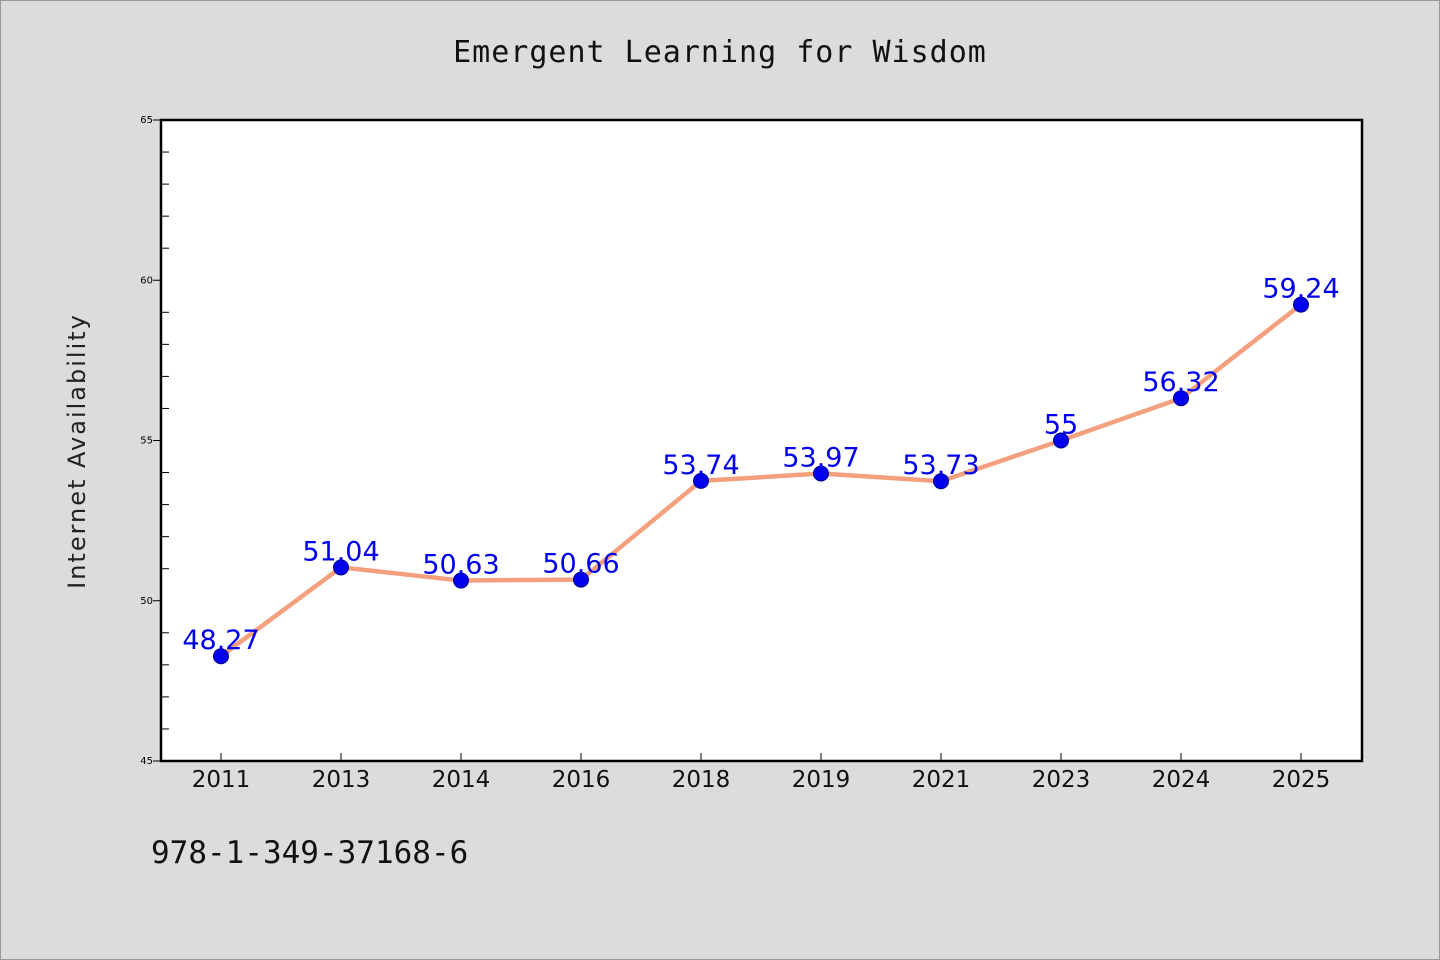  What do you see at coordinates (1181, 780) in the screenshot?
I see `x-tick-label: 2024` at bounding box center [1181, 780].